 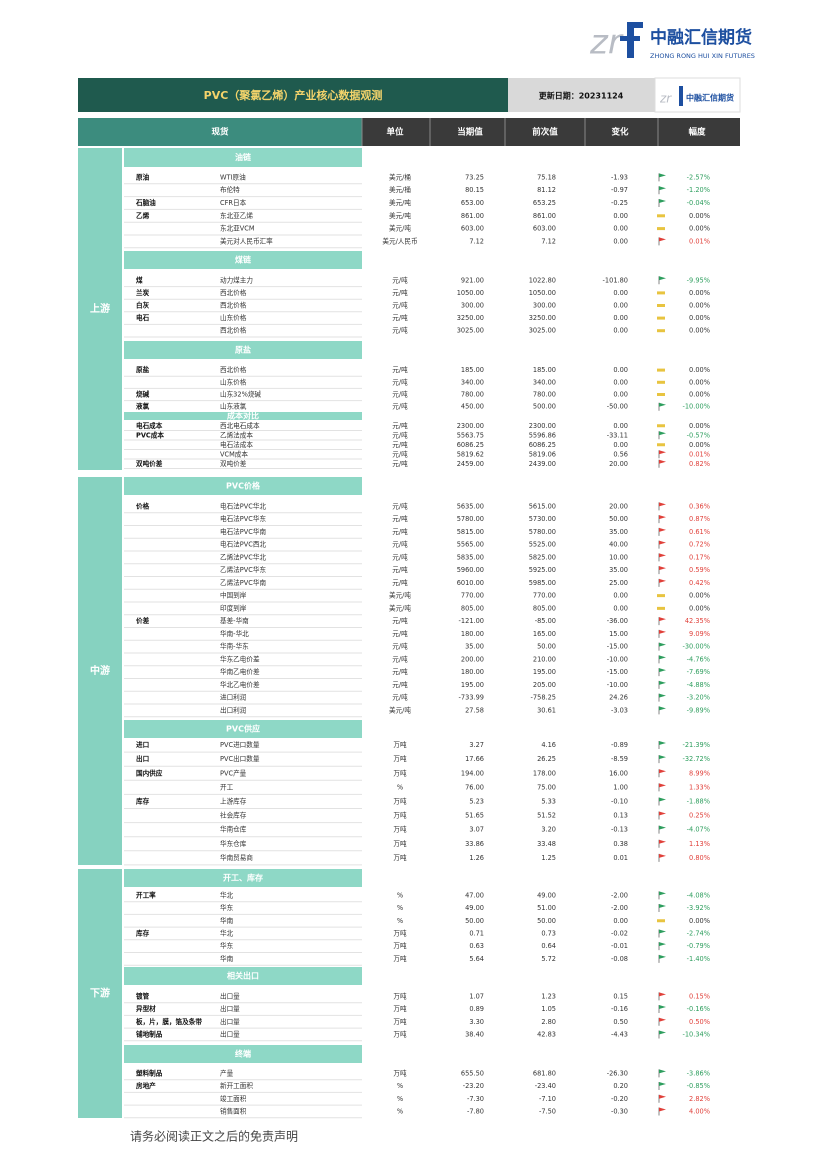 What do you see at coordinates (620, 1086) in the screenshot?
I see `row-change: 0.20` at bounding box center [620, 1086].